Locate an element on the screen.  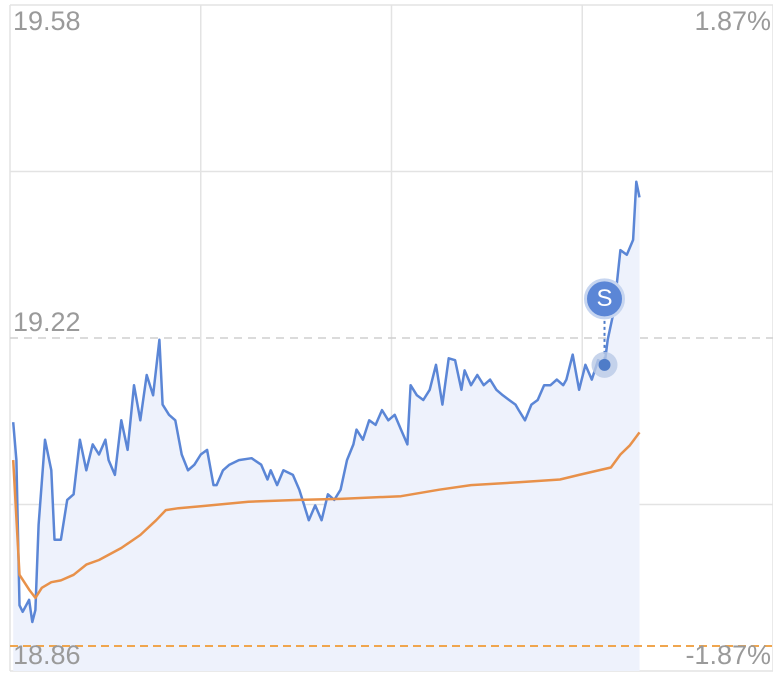
marker-bubble is located at coordinates (605, 299).